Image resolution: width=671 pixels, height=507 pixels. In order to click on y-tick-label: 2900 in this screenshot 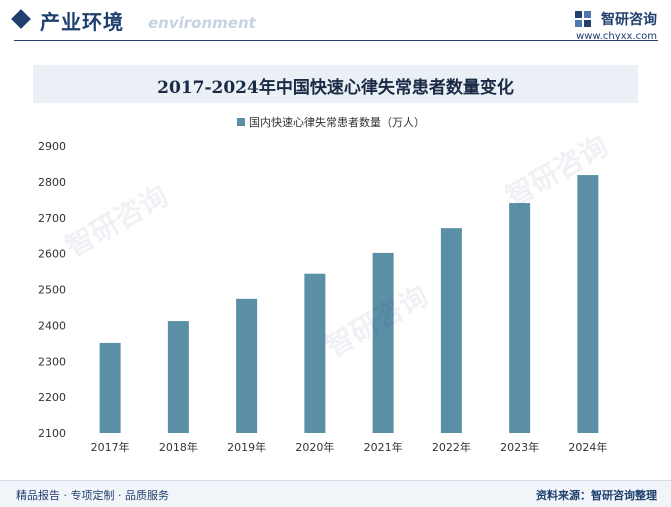, I will do `click(52, 146)`.